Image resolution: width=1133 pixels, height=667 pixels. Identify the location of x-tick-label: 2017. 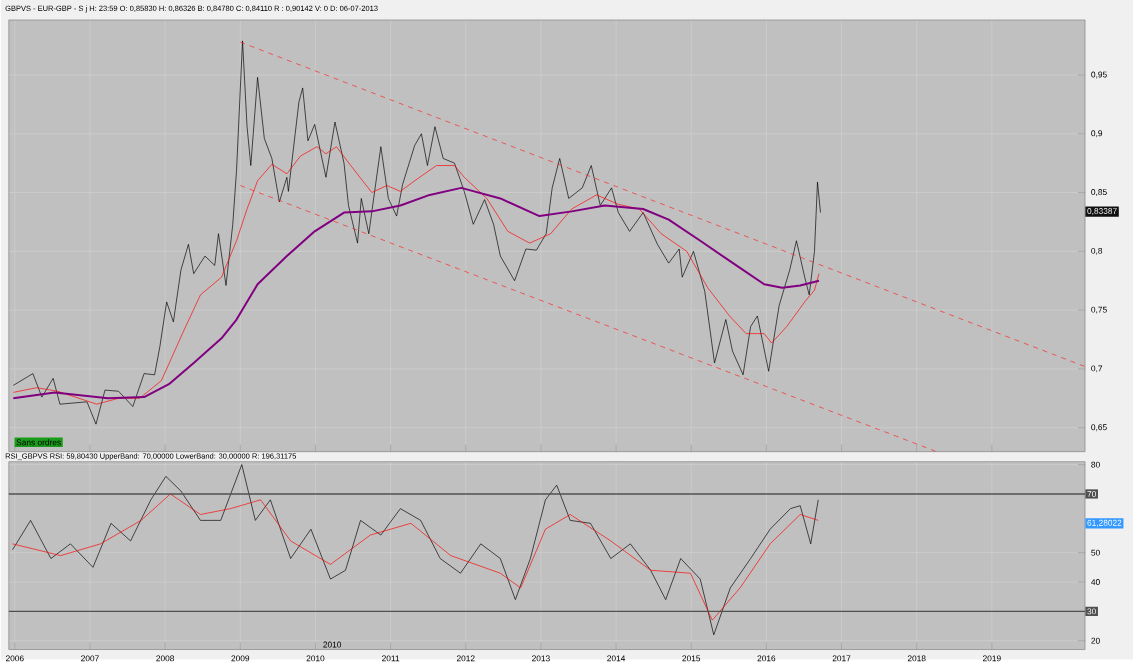
(841, 658).